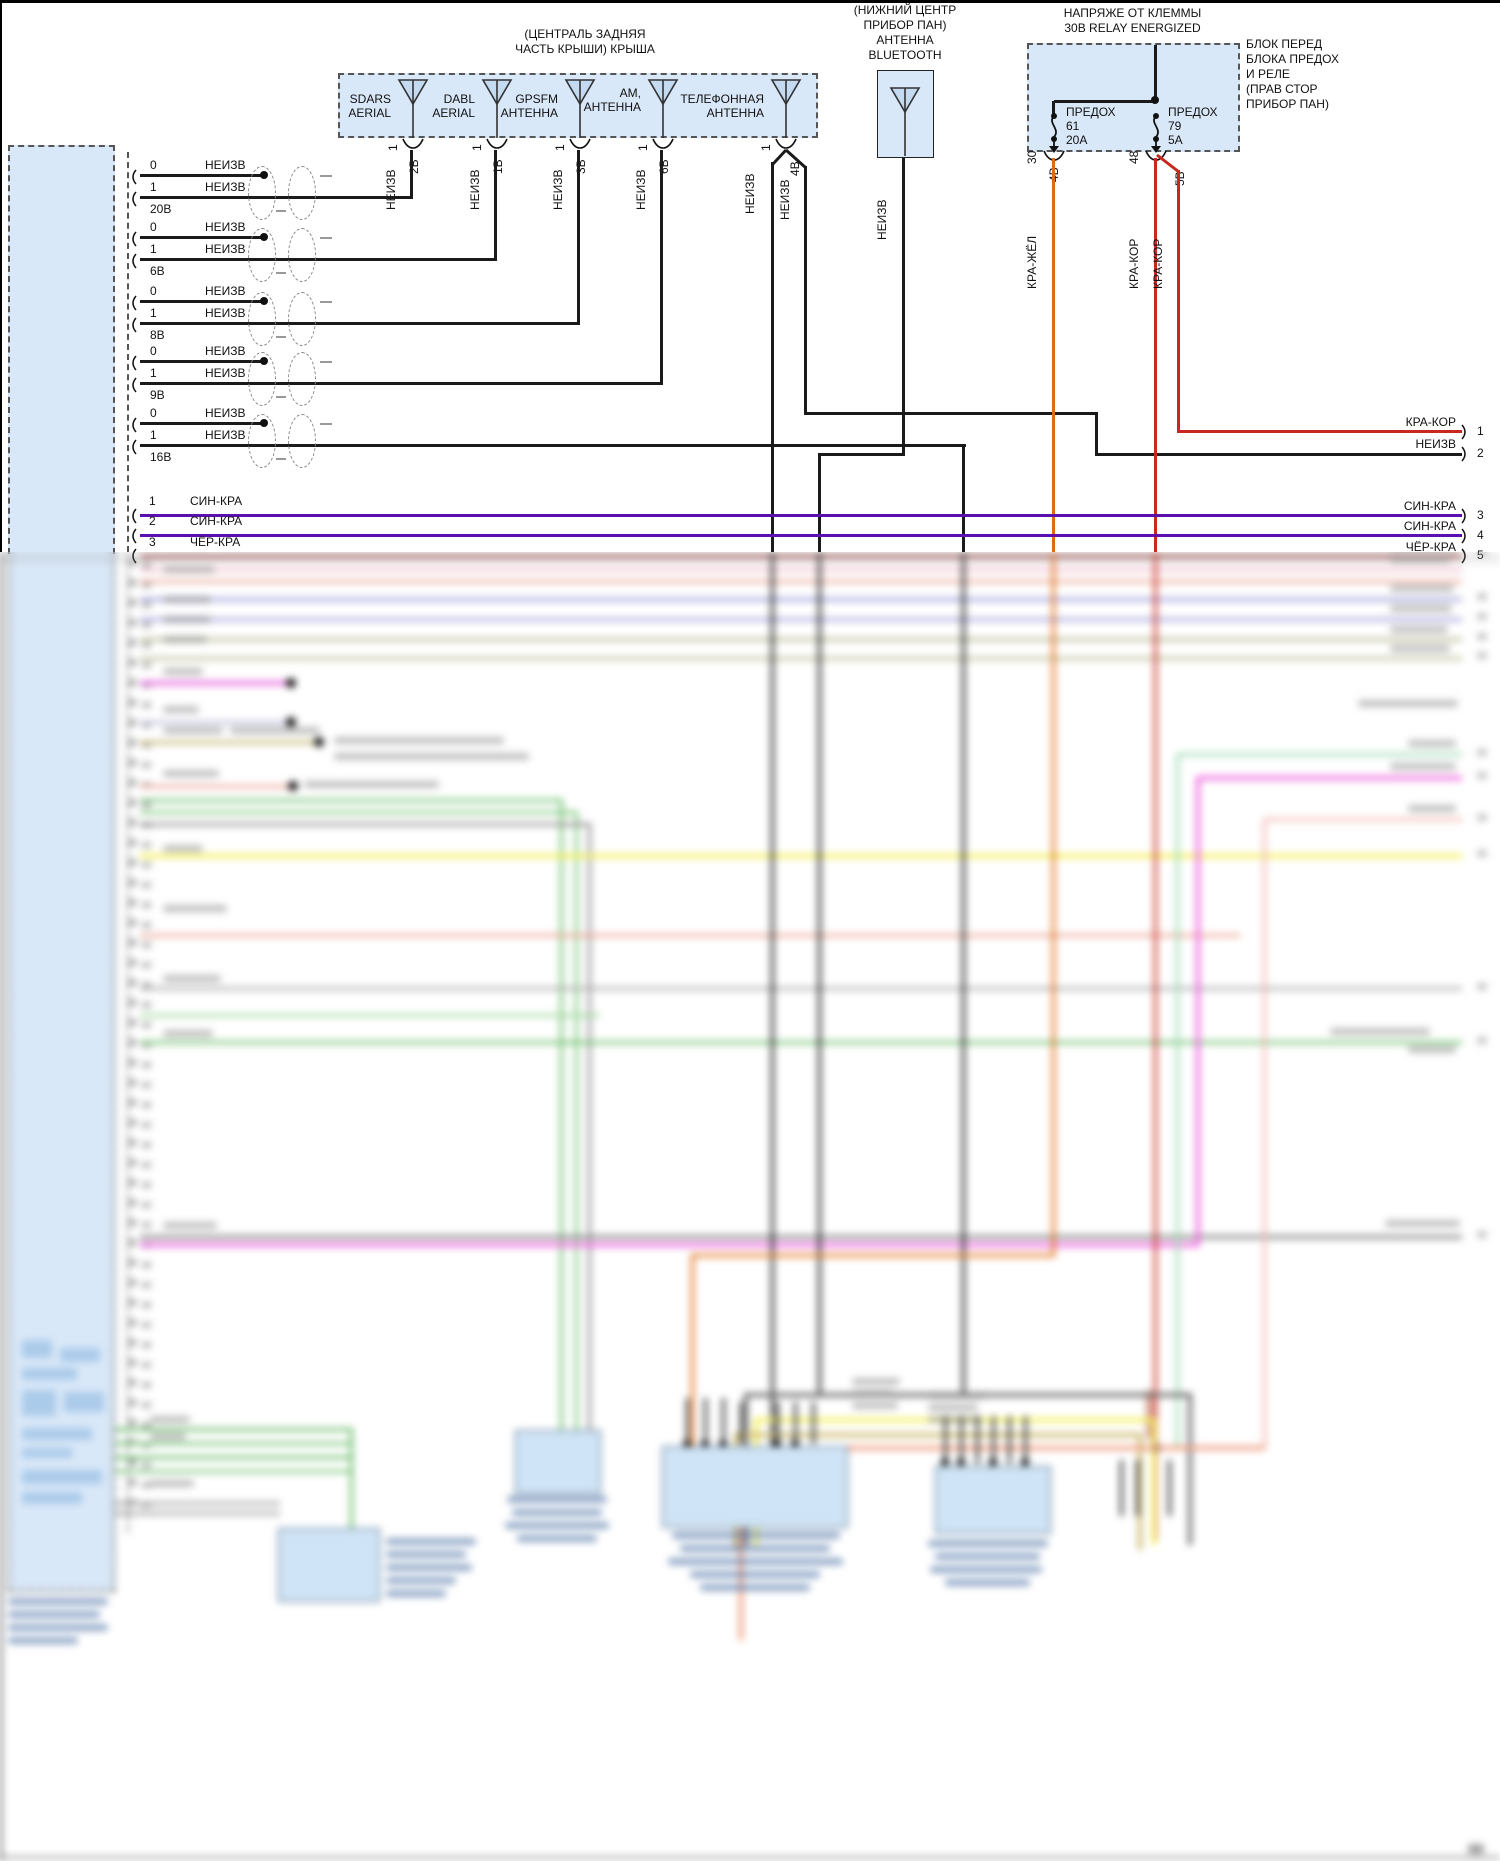  Describe the element at coordinates (1480, 555) in the screenshot. I see `pin-number: 5` at that location.